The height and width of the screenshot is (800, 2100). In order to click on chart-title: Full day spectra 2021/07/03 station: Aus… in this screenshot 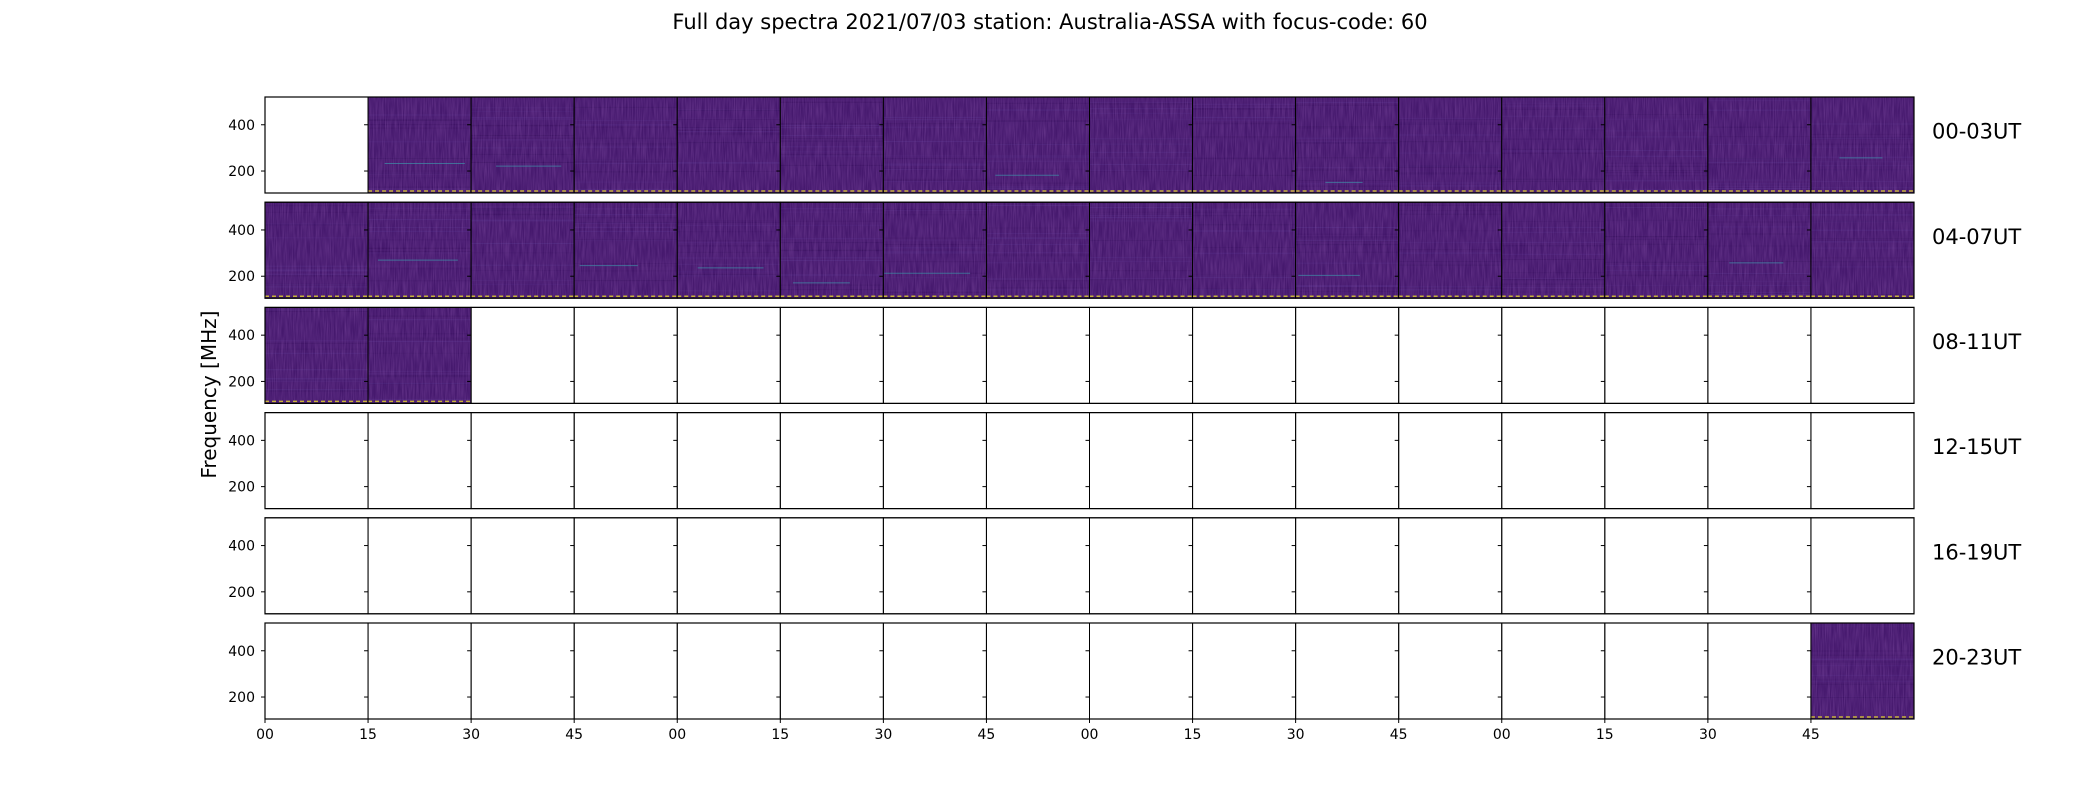, I will do `click(1050, 22)`.